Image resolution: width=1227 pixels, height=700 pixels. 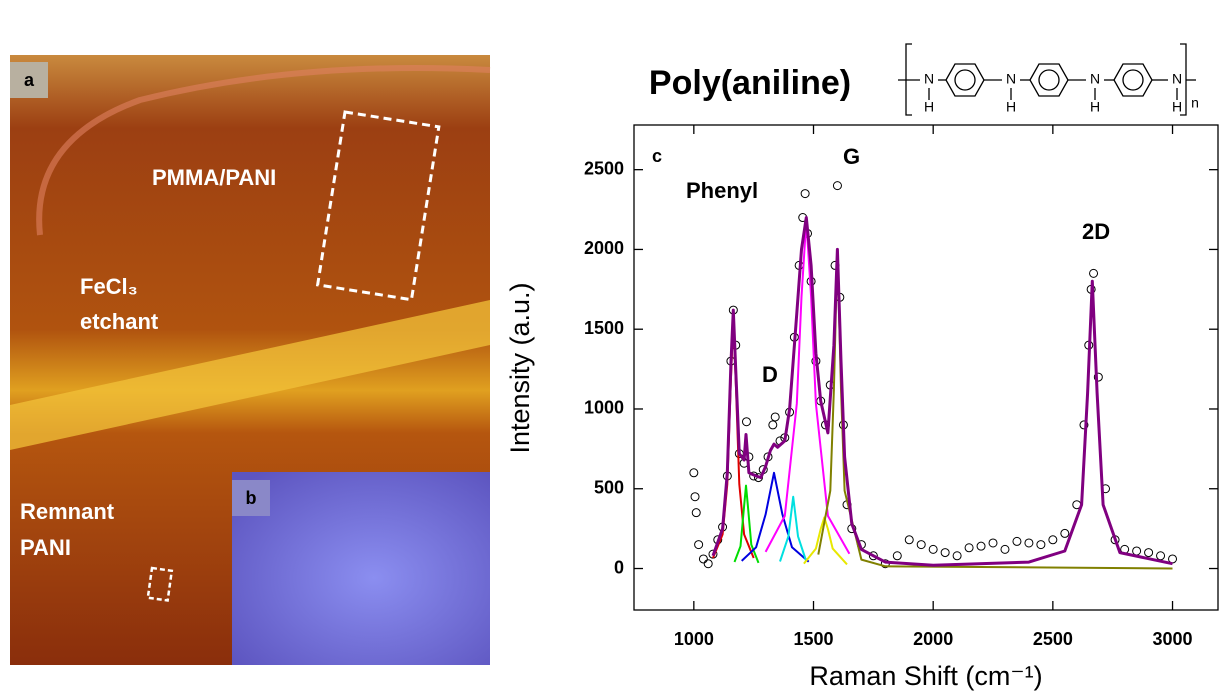 I want to click on photo-b, so click(x=361, y=568).